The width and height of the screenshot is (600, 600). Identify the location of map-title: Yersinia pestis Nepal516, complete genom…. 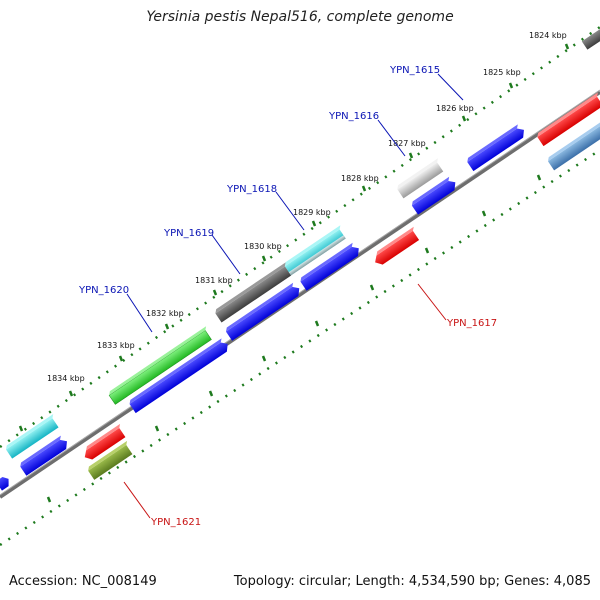
(300, 17).